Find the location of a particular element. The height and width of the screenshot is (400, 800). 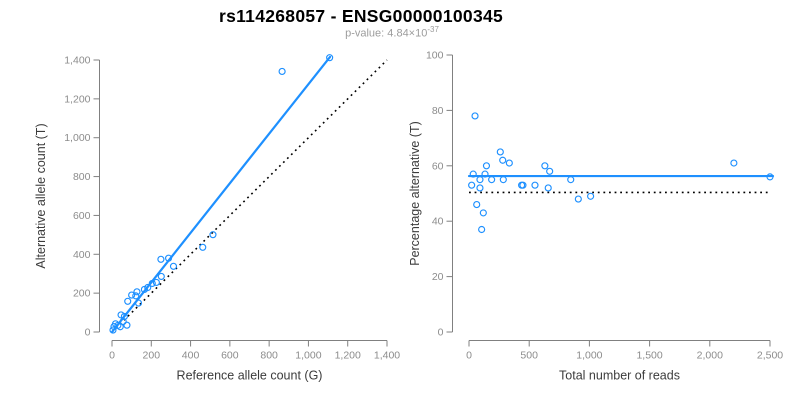

x-tick-label: 1,500 is located at coordinates (649, 356).